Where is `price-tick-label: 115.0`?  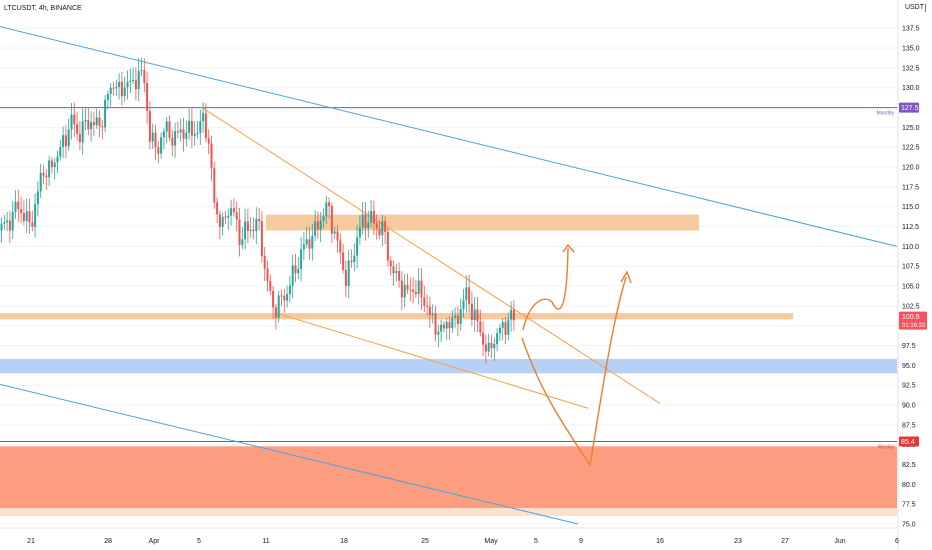
price-tick-label: 115.0 is located at coordinates (910, 207).